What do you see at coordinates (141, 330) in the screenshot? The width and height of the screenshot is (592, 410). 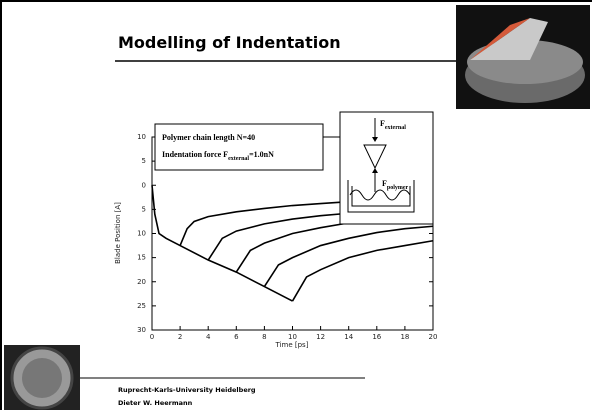 I see `y-tick-label: 30` at bounding box center [141, 330].